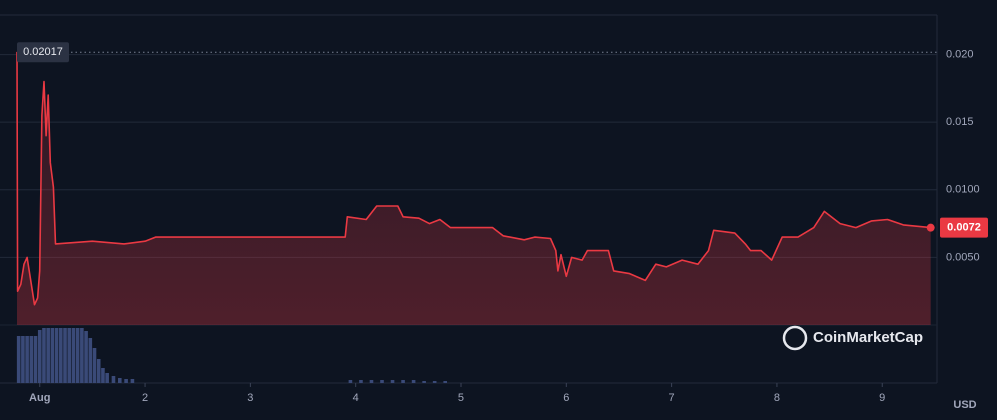  What do you see at coordinates (930, 227) in the screenshot?
I see `last-dot` at bounding box center [930, 227].